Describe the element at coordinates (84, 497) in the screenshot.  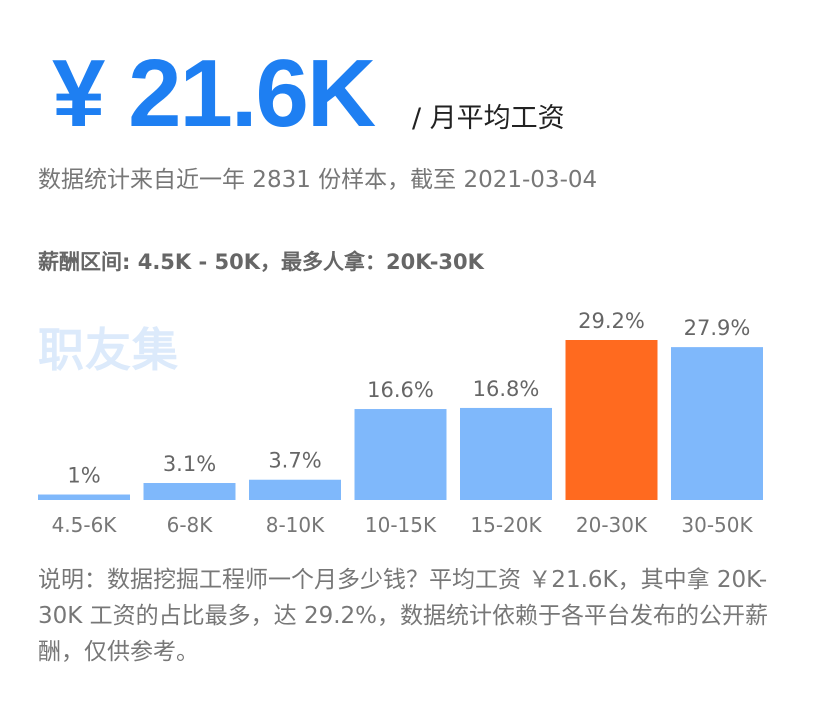
I see `bar-4.5-6K` at that location.